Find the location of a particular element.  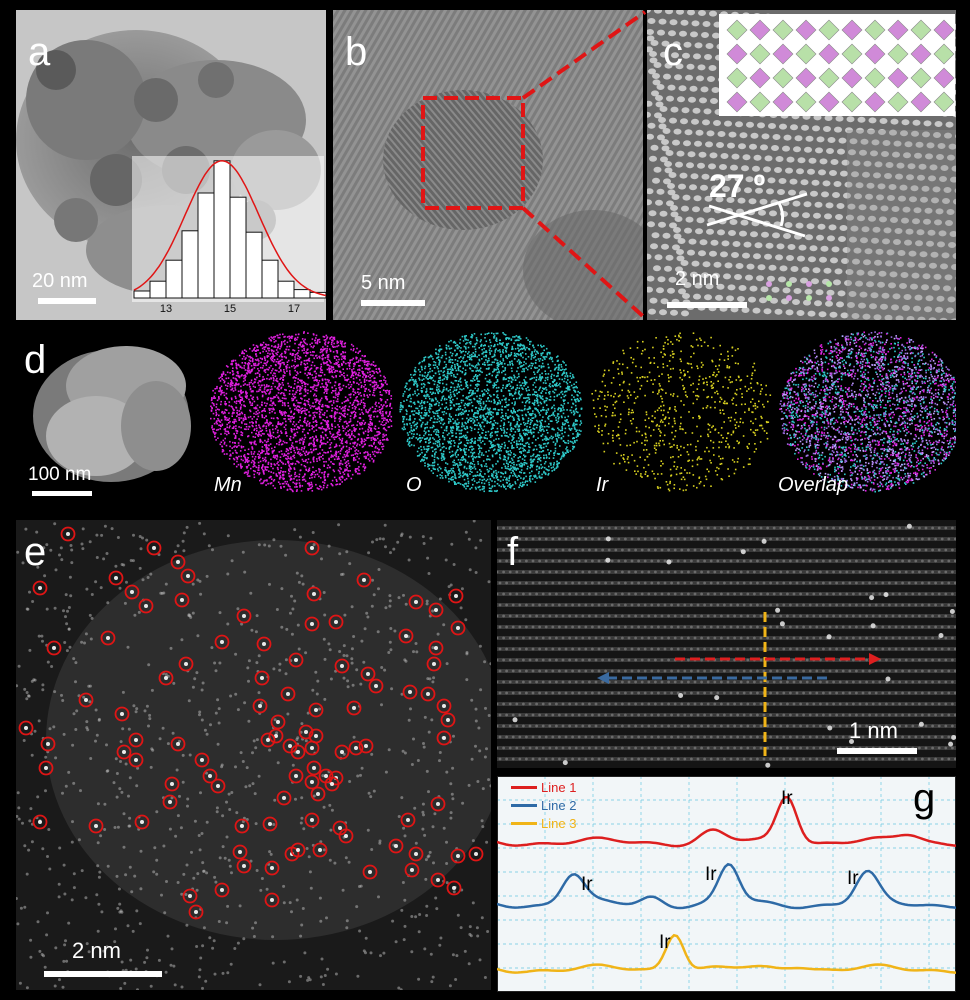

panel-a: a 13 15 17 20 nm is located at coordinates (171, 165).